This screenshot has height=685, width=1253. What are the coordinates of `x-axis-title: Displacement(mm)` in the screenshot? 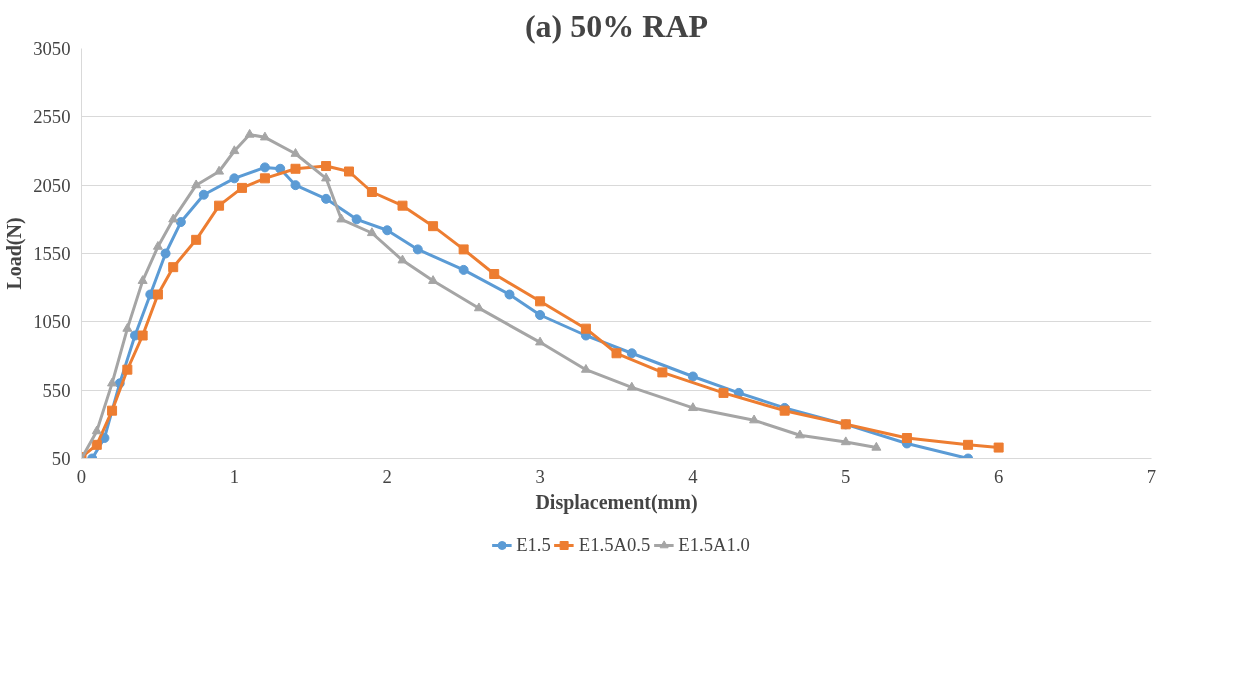 It's located at (616, 502).